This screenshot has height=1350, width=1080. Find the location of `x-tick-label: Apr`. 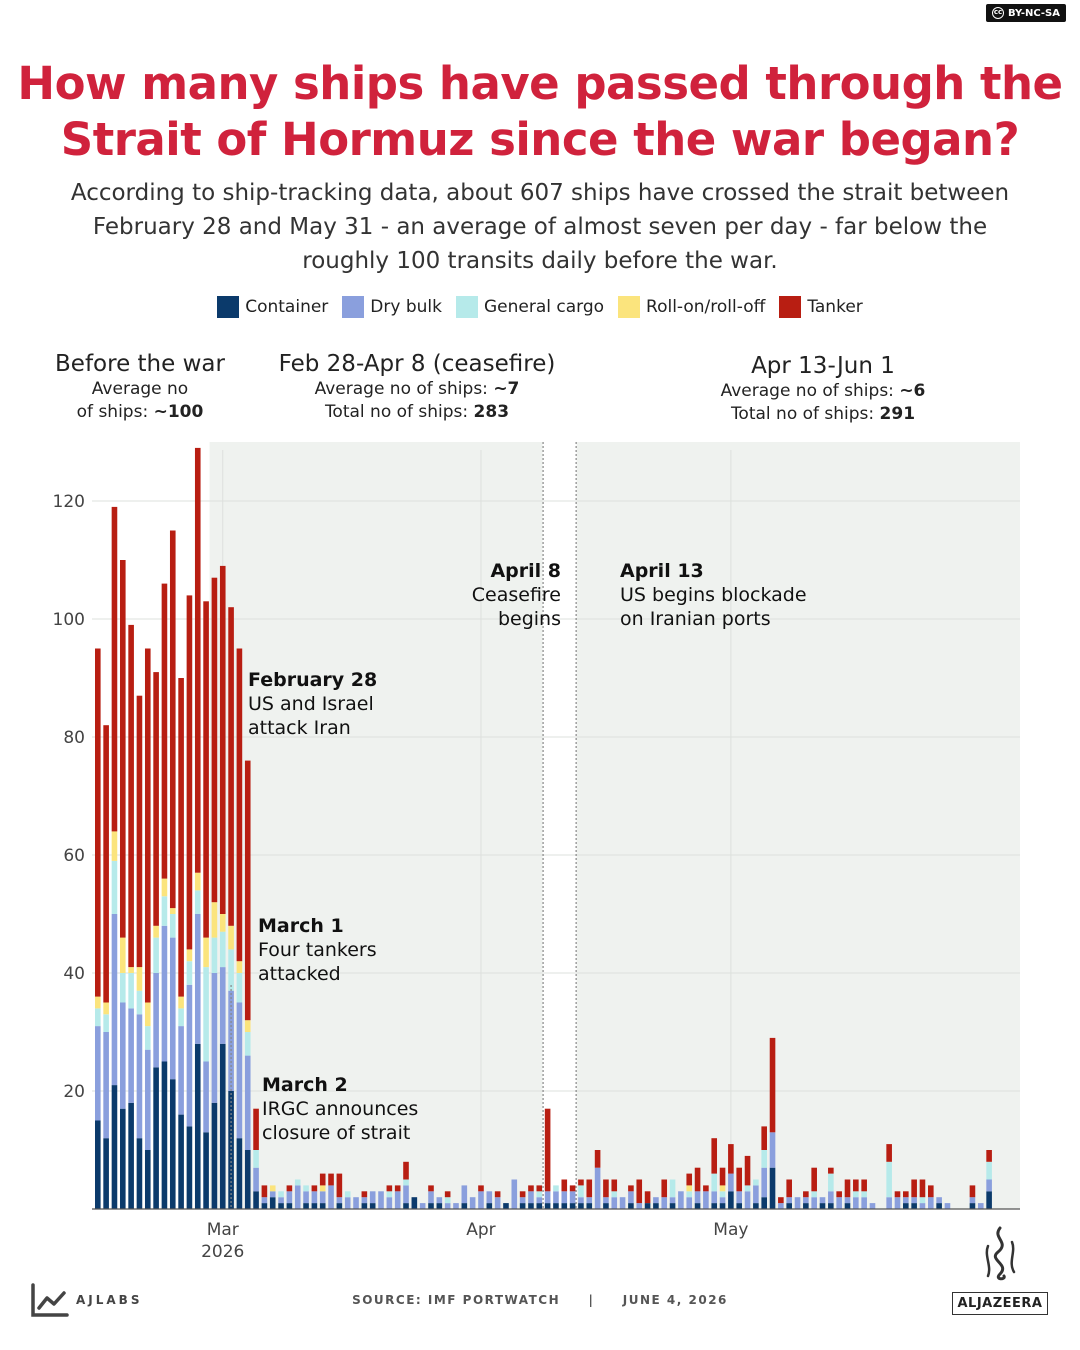

x-tick-label: Apr is located at coordinates (480, 1230).